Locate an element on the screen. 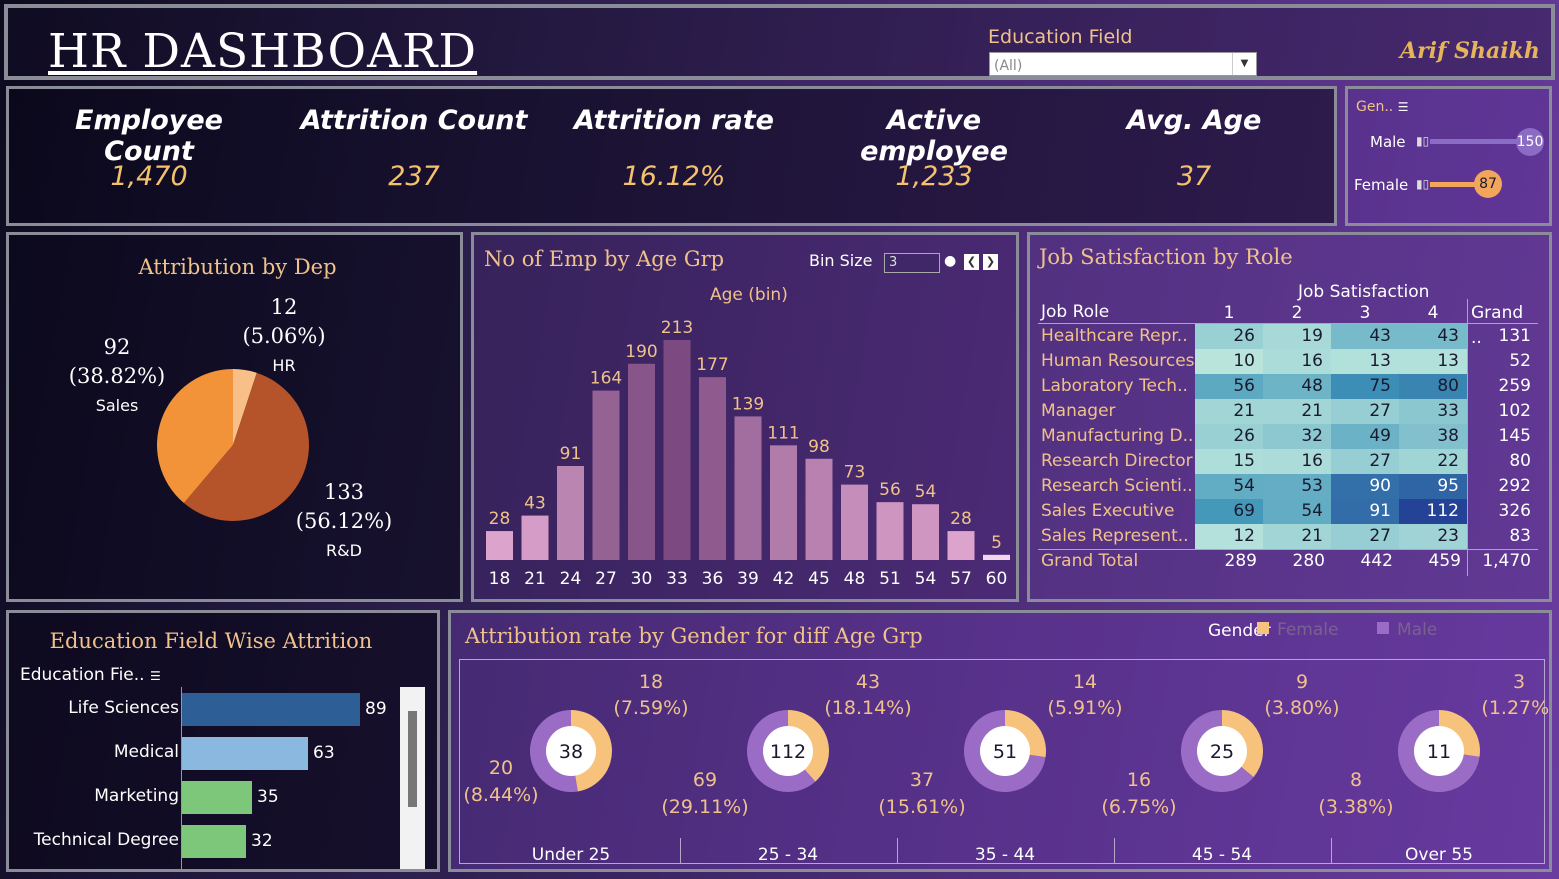  heat-cell: 26 is located at coordinates (1229, 336).